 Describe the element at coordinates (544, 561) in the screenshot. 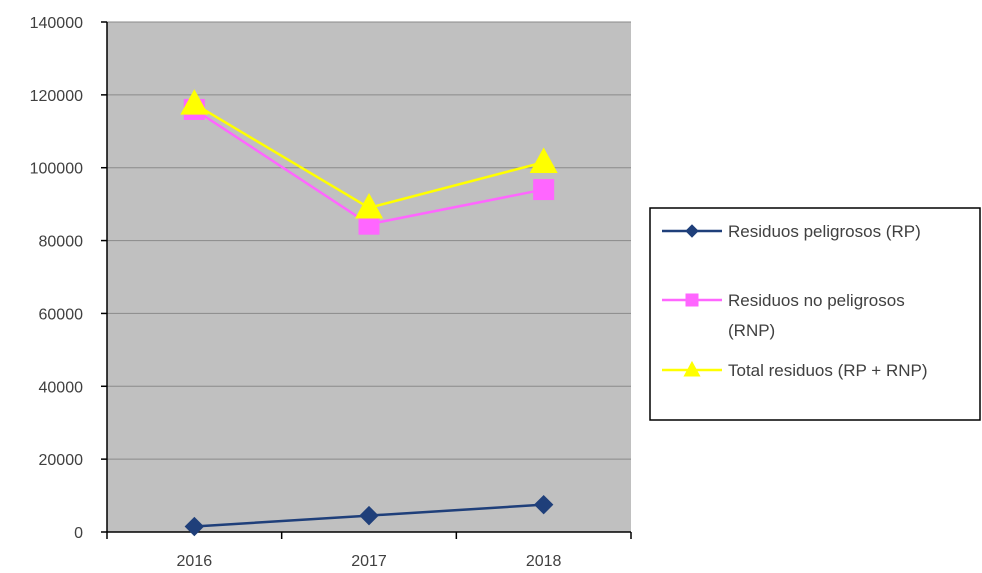

I see `x-tick-label: 2018` at that location.